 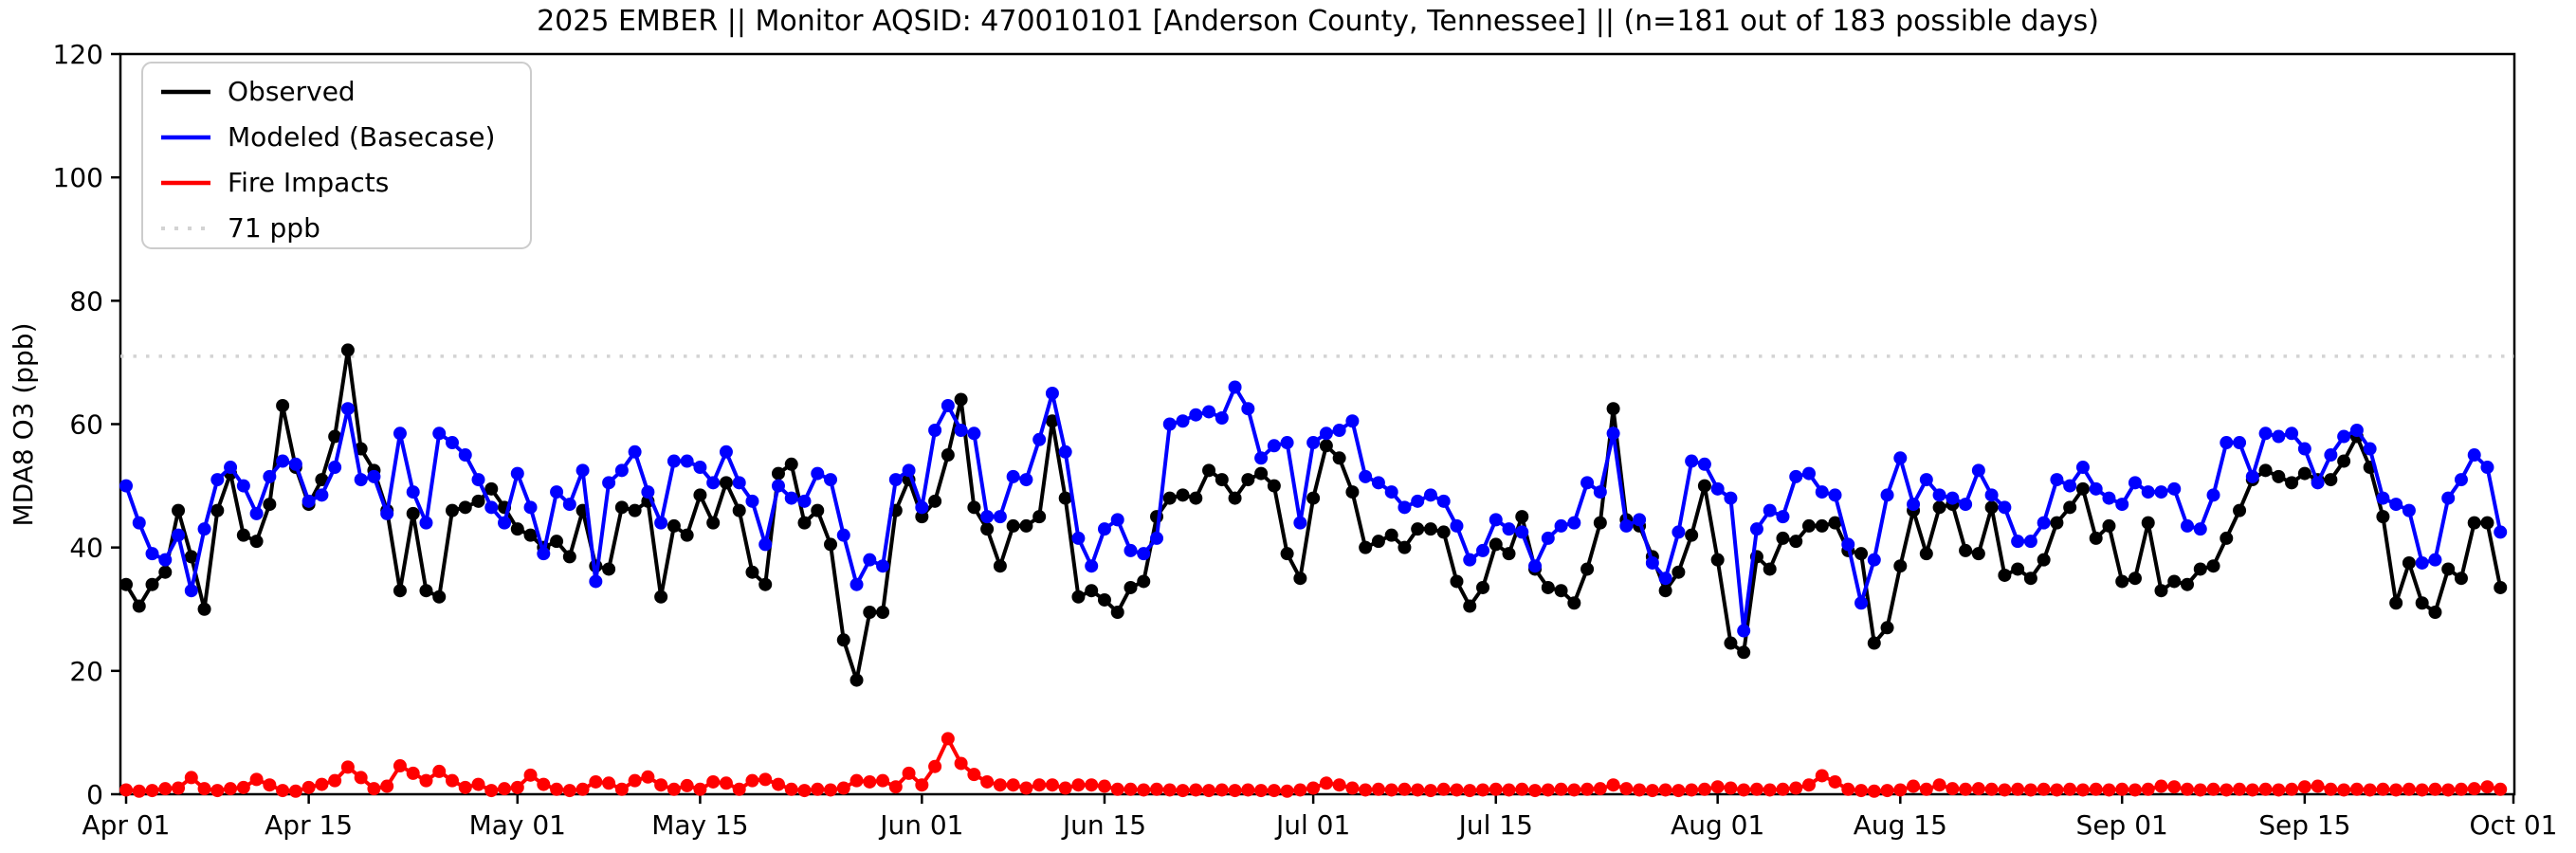 I want to click on x-tick-label: Aug 01, so click(x=1717, y=825).